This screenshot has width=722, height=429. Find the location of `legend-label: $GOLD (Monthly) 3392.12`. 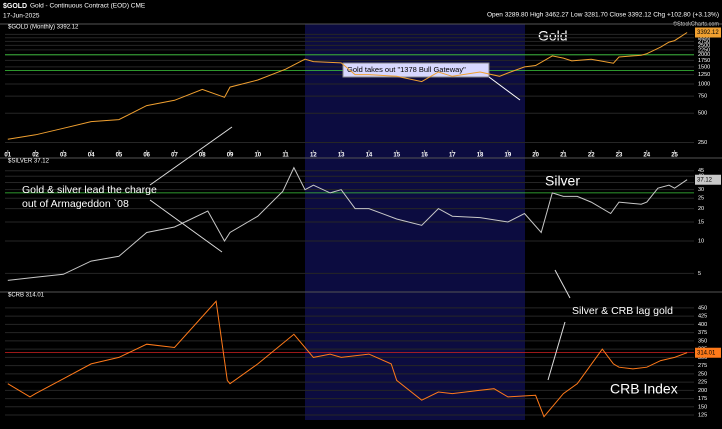

legend-label: $GOLD (Monthly) 3392.12 is located at coordinates (43, 28).